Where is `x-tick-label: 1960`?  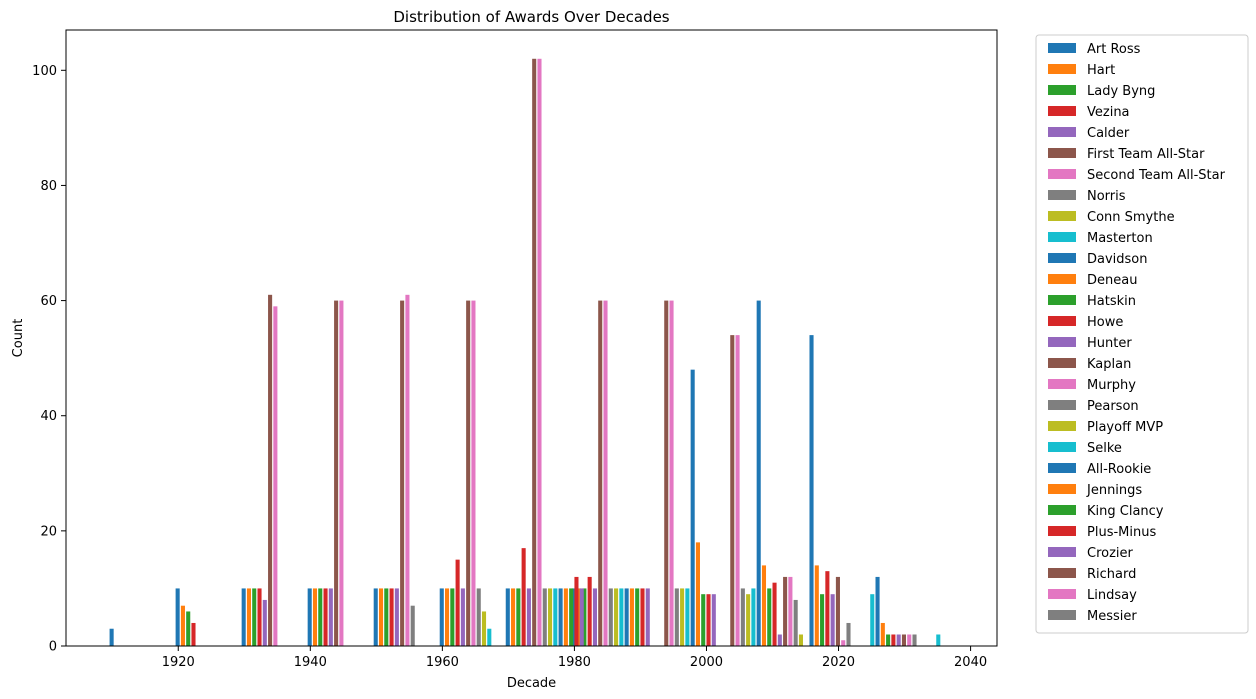 x-tick-label: 1960 is located at coordinates (442, 662).